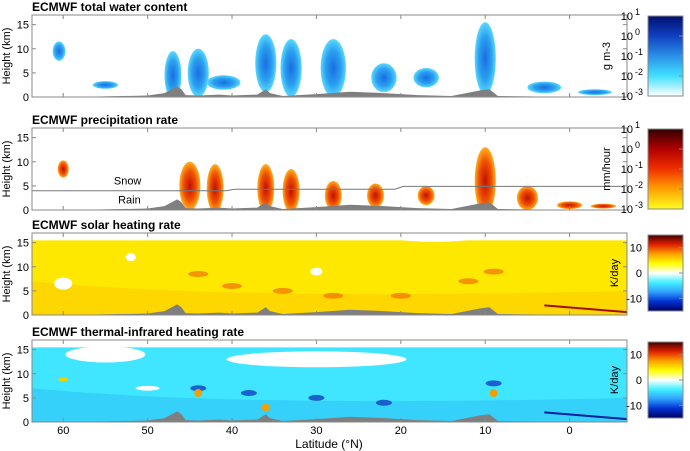 Image resolution: width=690 pixels, height=451 pixels. I want to click on above-model-top, so click(329, 237).